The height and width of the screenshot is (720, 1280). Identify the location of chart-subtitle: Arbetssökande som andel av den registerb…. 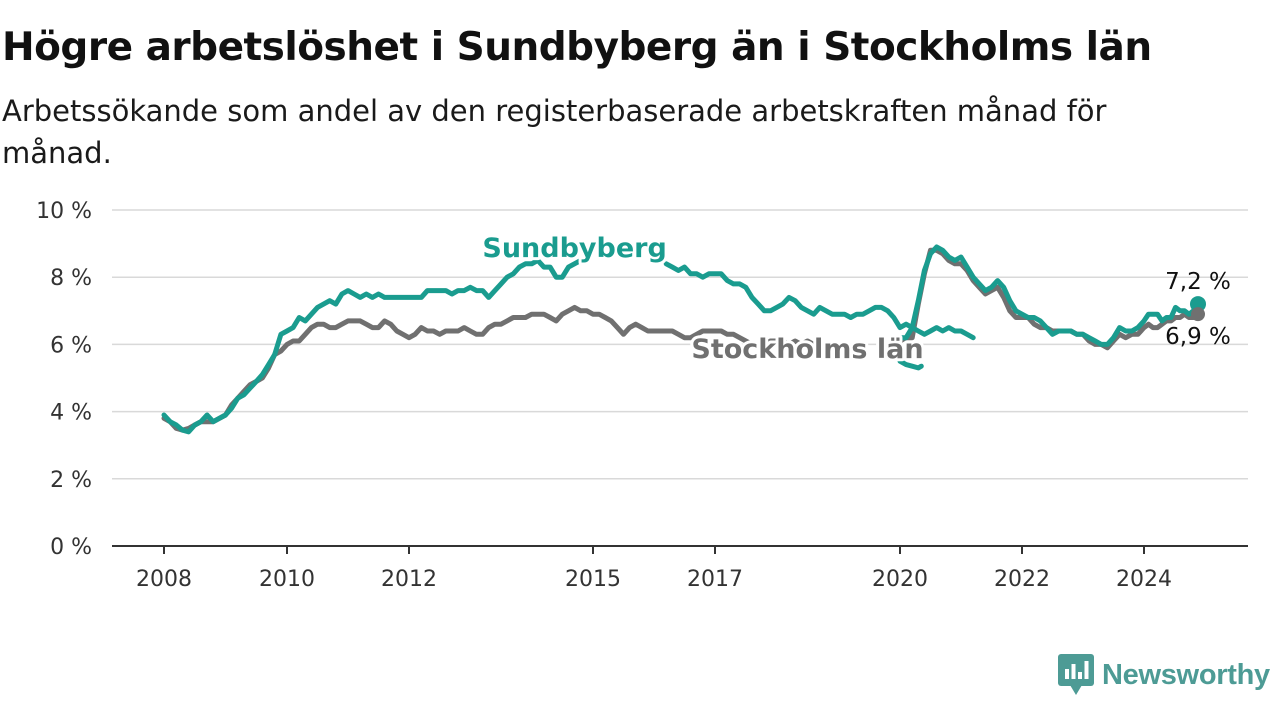
(554, 132).